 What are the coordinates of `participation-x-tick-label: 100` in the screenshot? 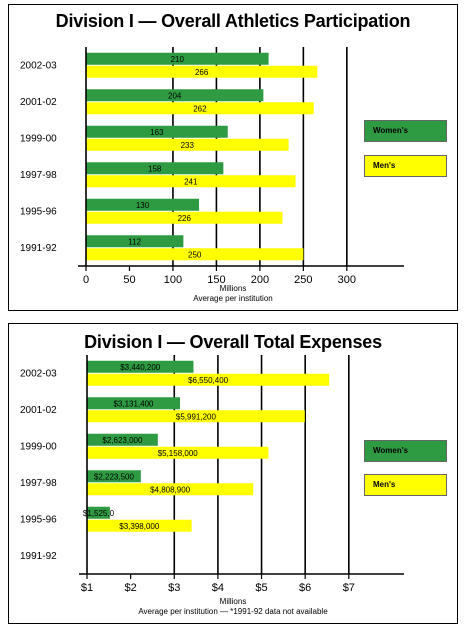 It's located at (173, 280).